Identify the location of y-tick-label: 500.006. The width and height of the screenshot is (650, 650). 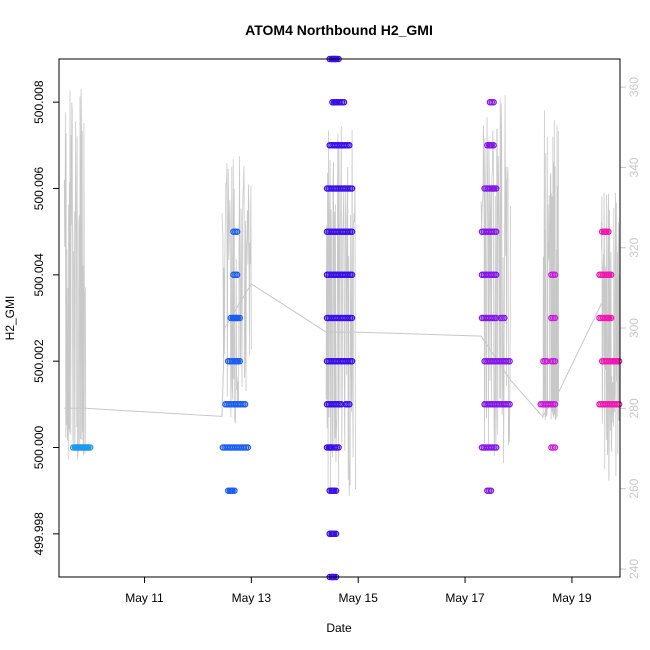
(39, 188).